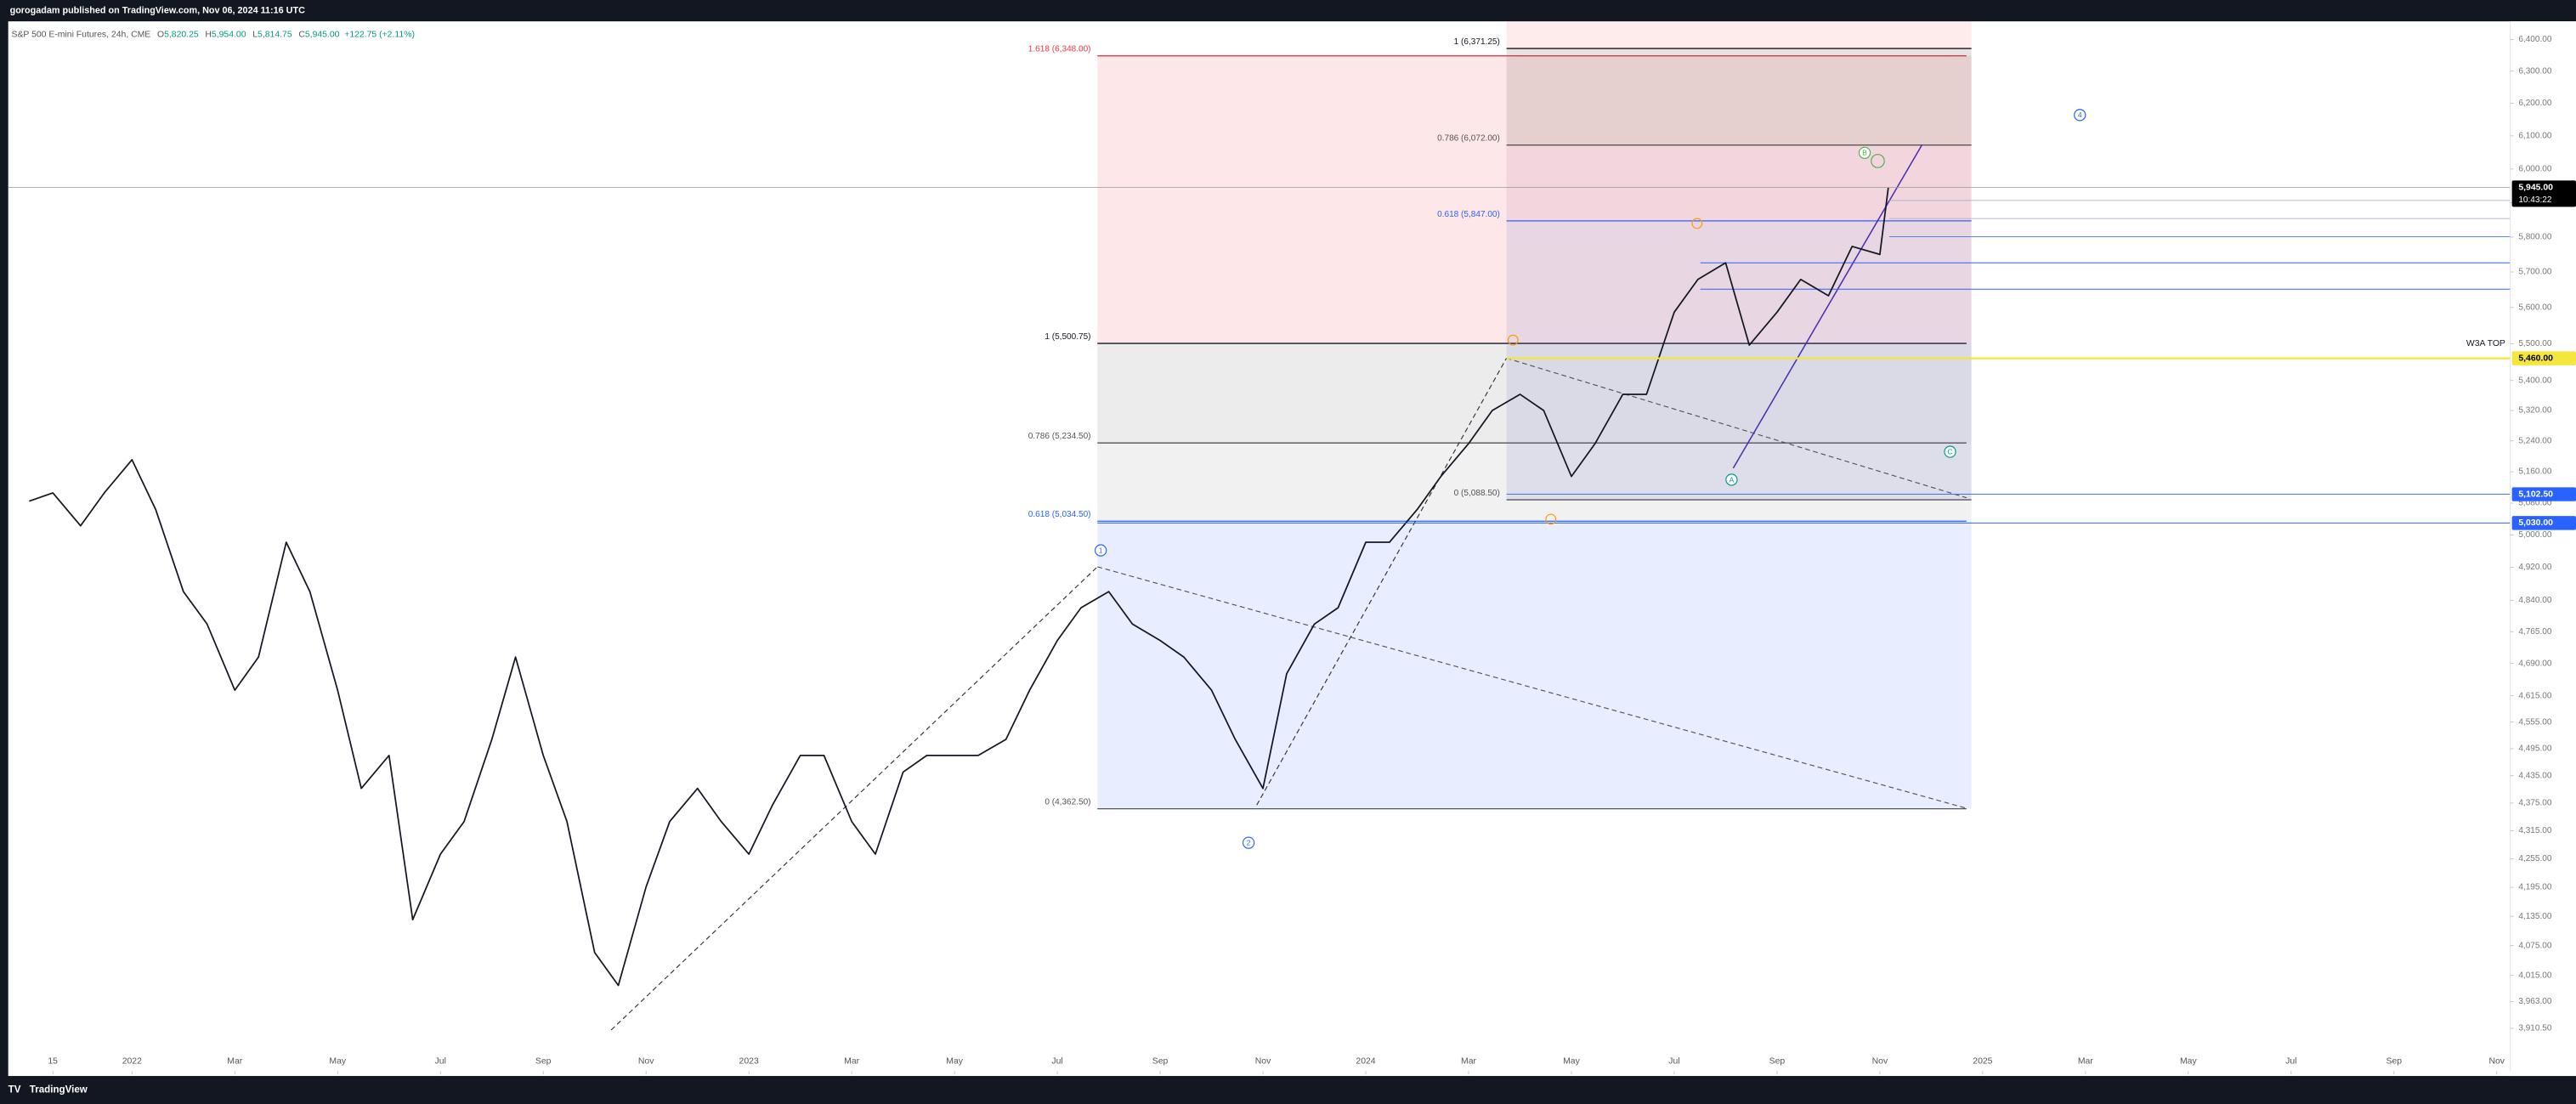  Describe the element at coordinates (2535, 749) in the screenshot. I see `y-tick-label: 4,495.00` at that location.